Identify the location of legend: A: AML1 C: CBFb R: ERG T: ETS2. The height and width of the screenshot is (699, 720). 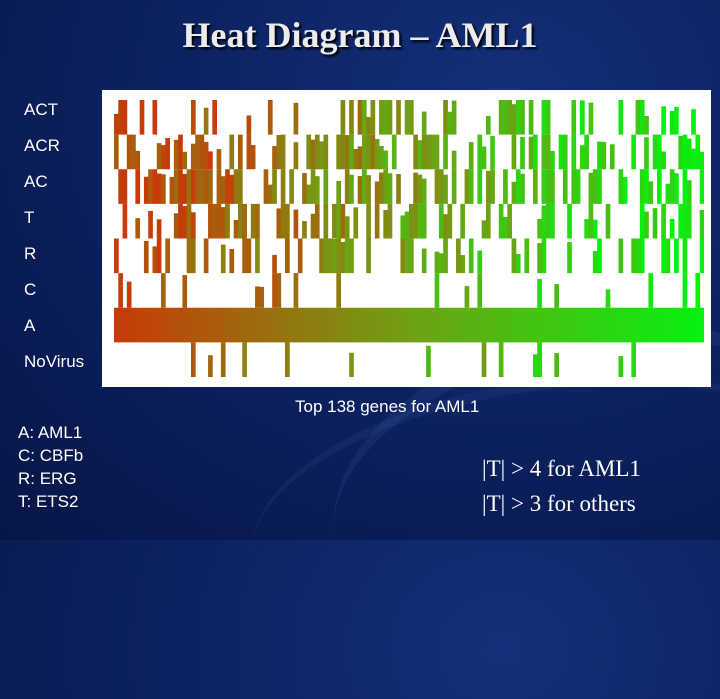
(50, 467).